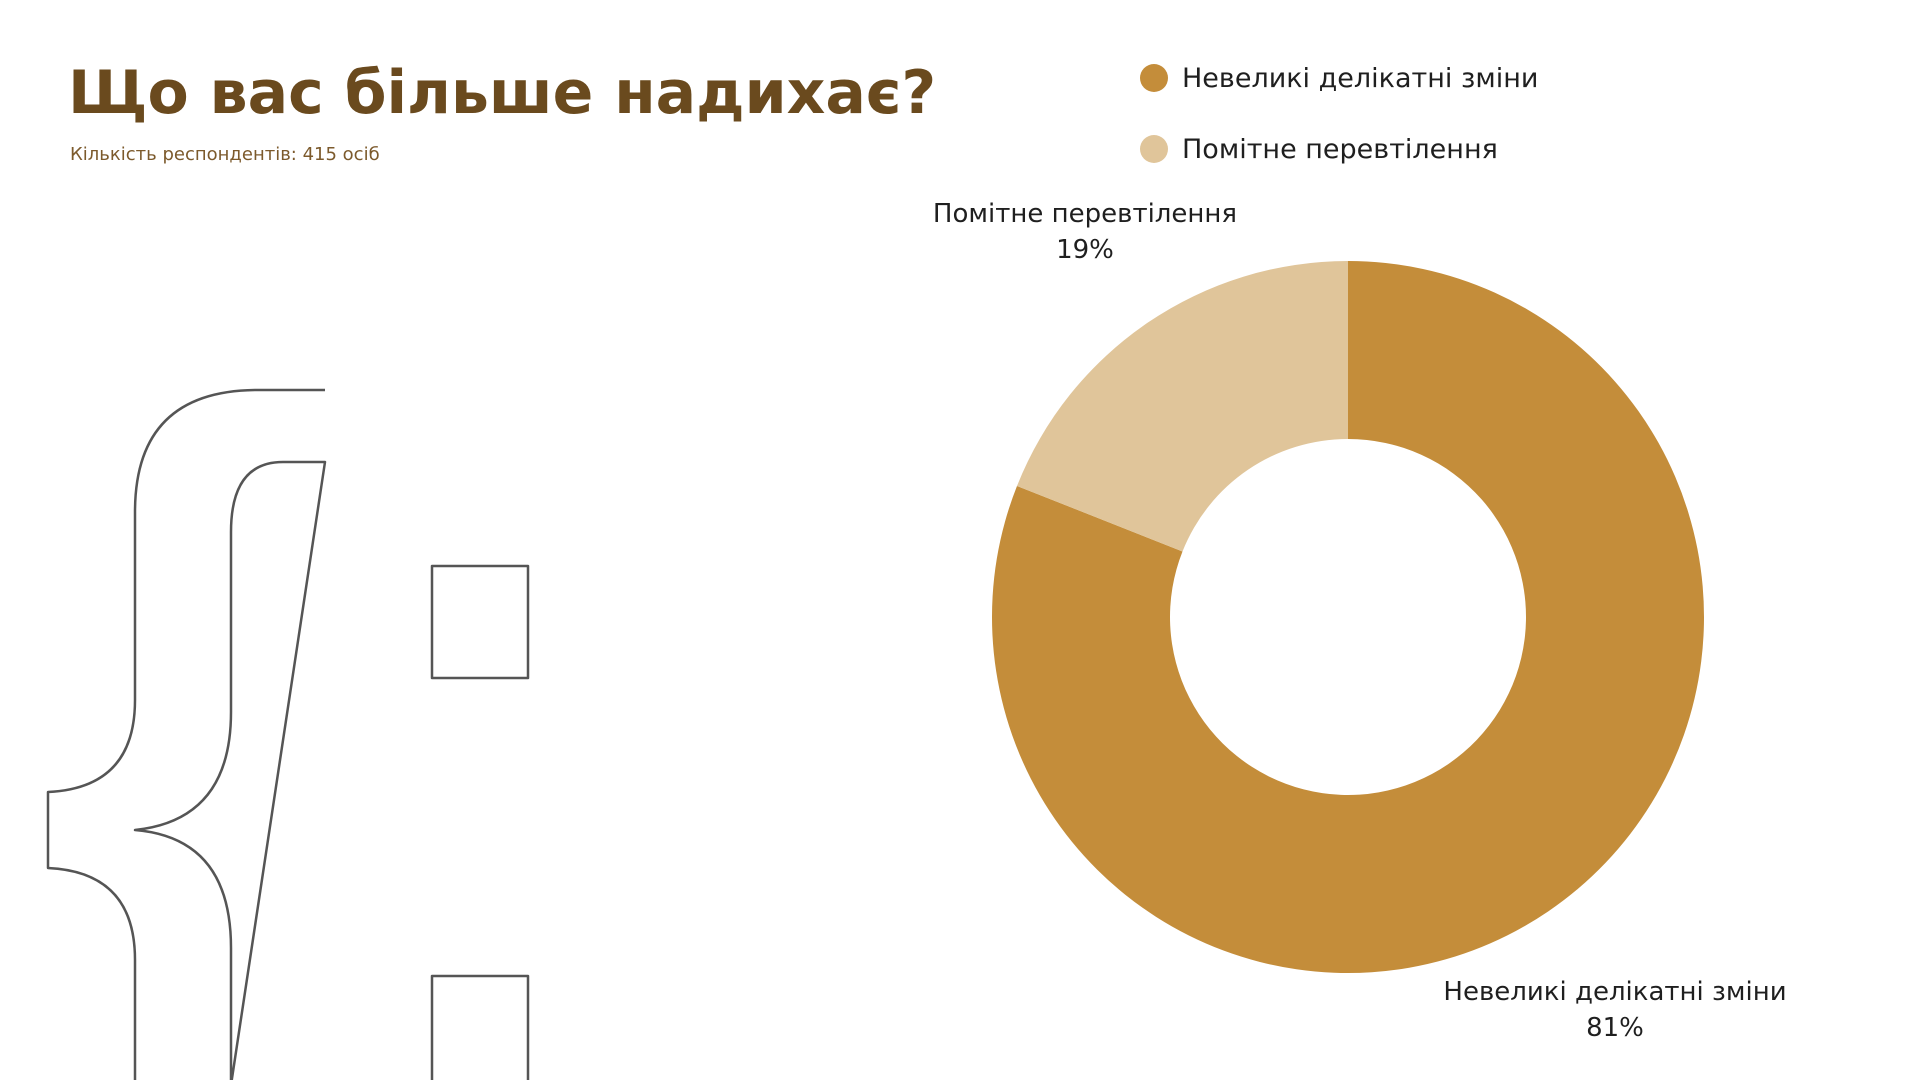 This screenshot has width=1920, height=1080. What do you see at coordinates (1360, 78) in the screenshot?
I see `legend-label: Невеликі делікатні зміни` at bounding box center [1360, 78].